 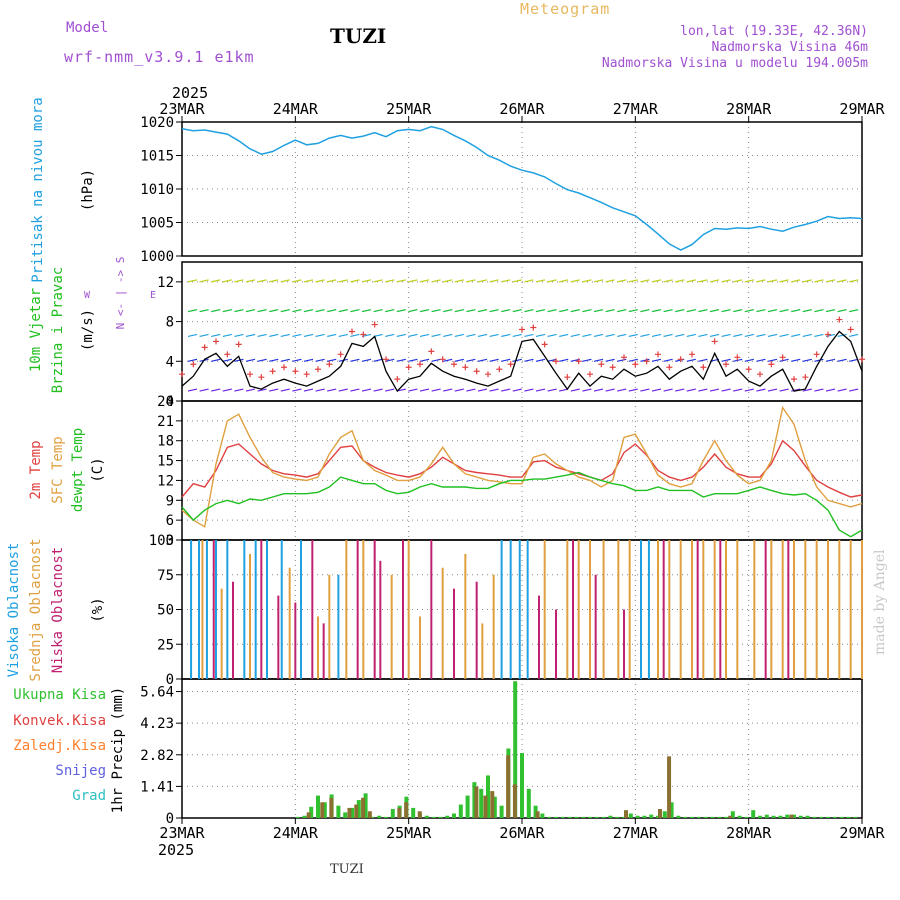 I want to click on y-tick-label: 9, so click(x=170, y=501).